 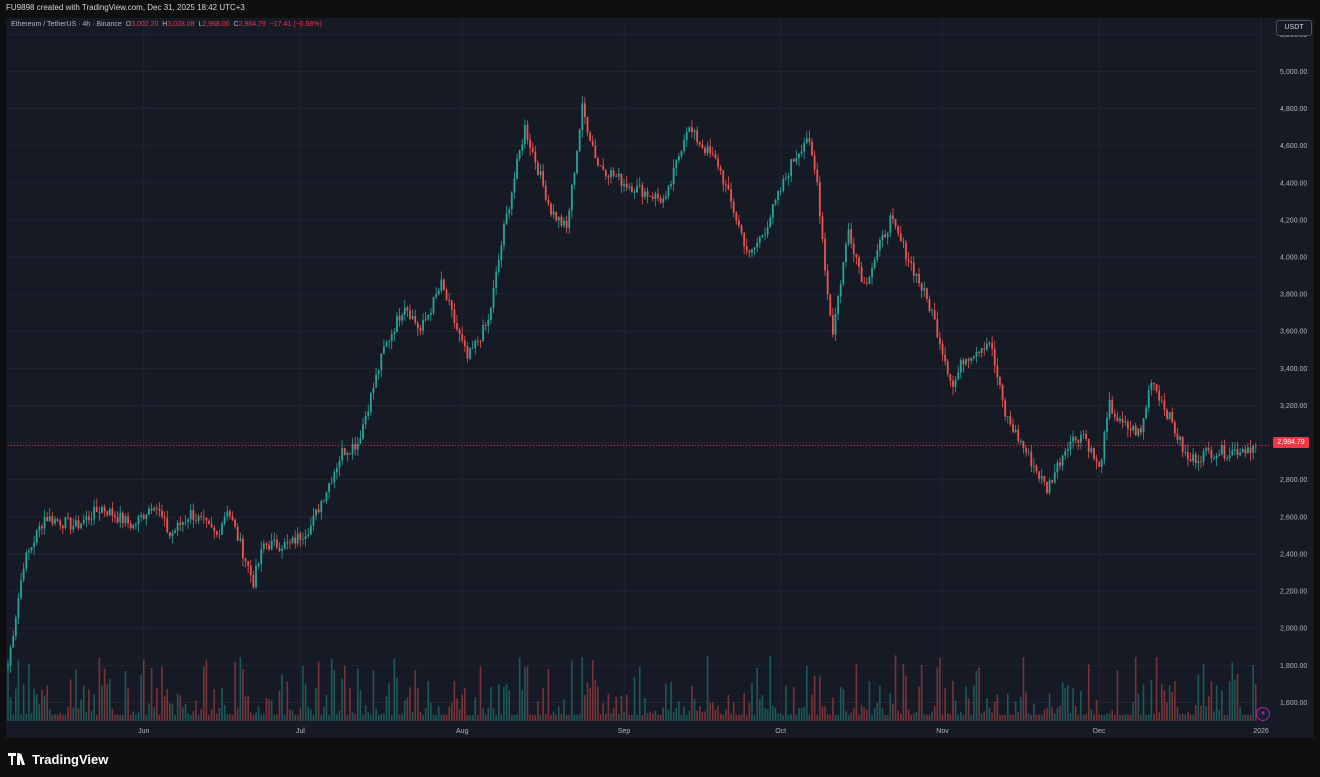 I want to click on x-tick-label: Dec, so click(x=1099, y=731).